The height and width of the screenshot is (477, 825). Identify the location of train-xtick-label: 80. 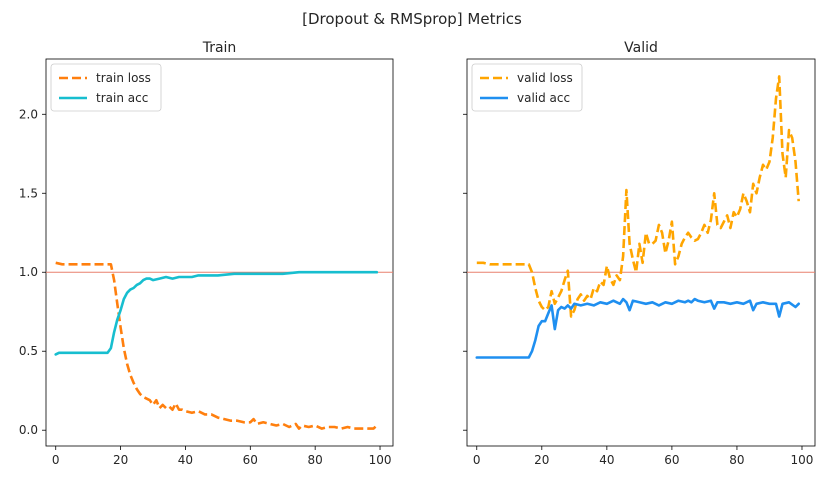
(315, 460).